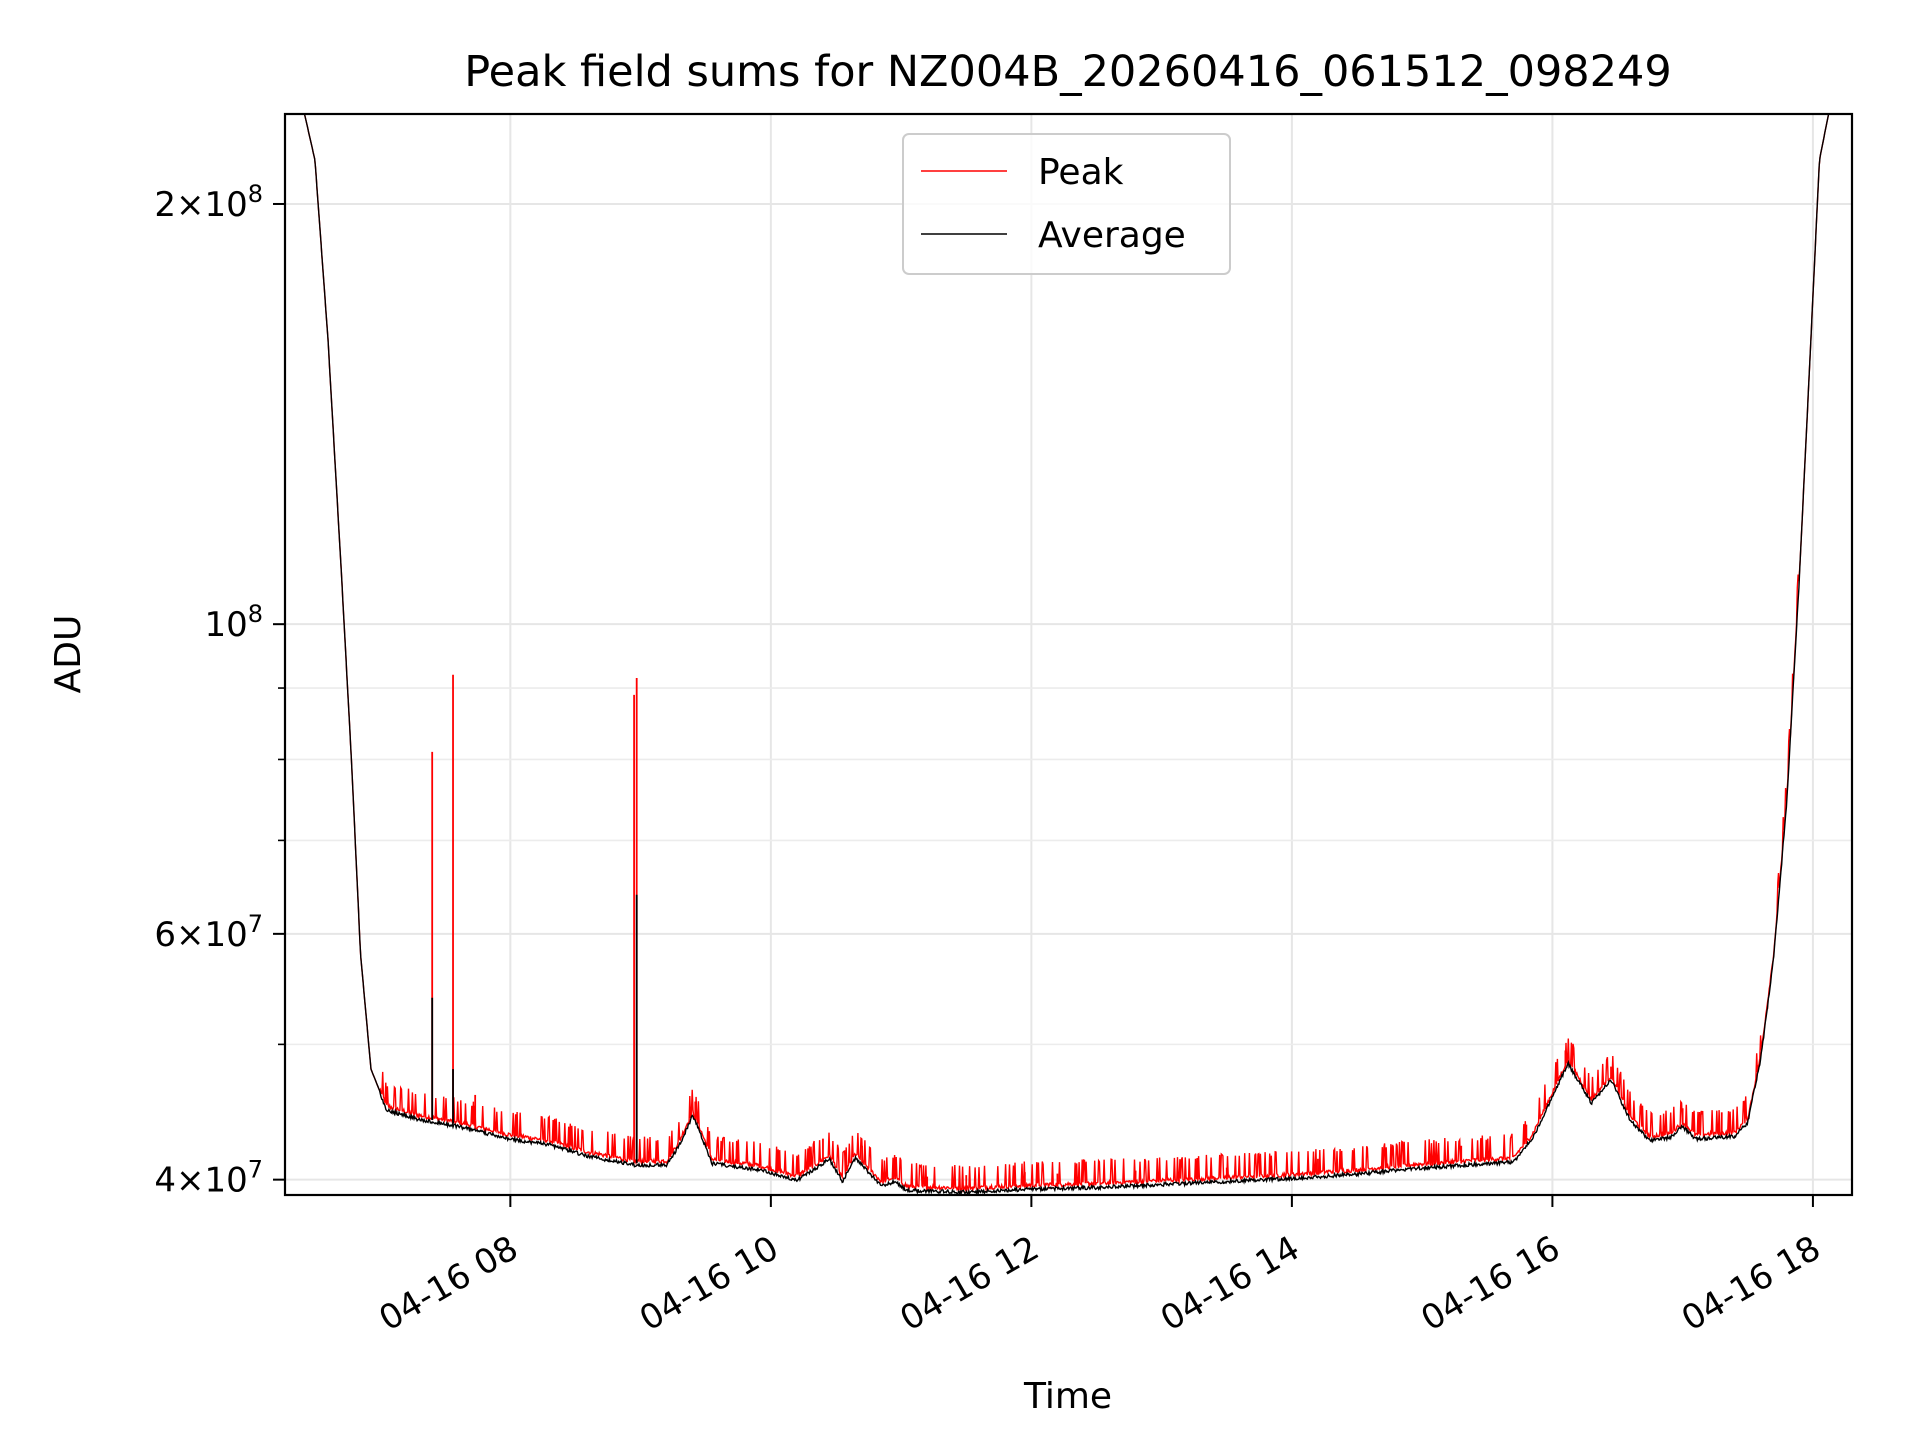 The height and width of the screenshot is (1440, 1920). I want to click on y-tick-label: 108, so click(233, 622).